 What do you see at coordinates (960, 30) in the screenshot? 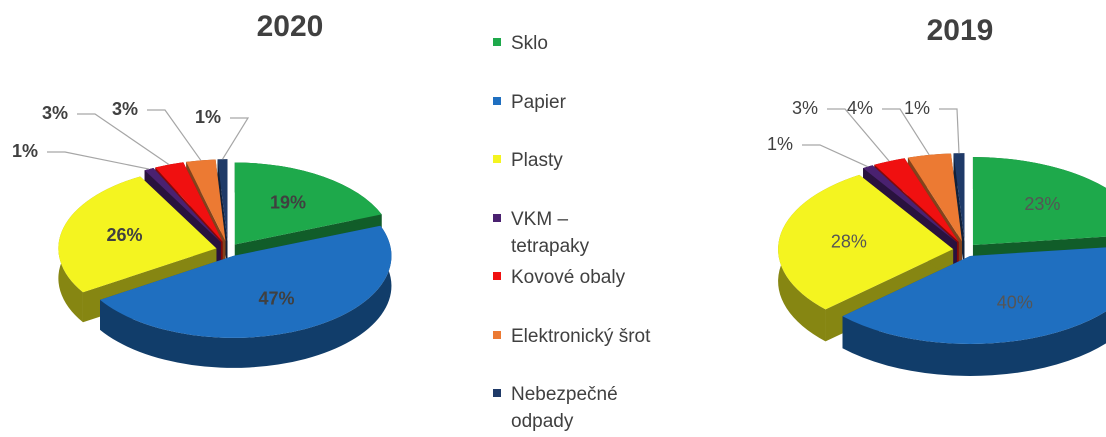
I see `chart-title: 2019` at bounding box center [960, 30].